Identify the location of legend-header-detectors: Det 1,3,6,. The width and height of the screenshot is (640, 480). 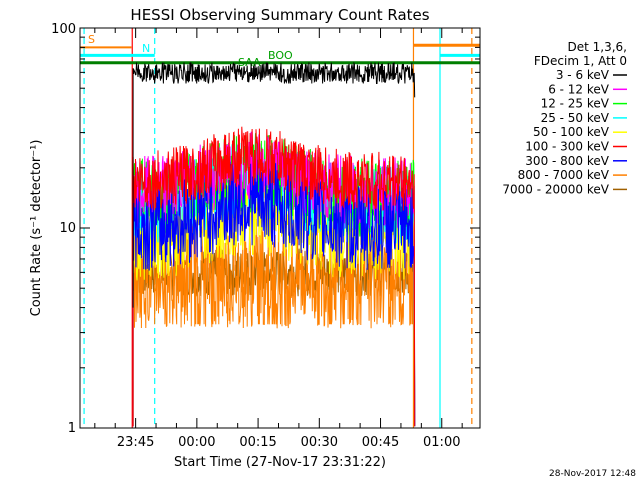
(598, 47).